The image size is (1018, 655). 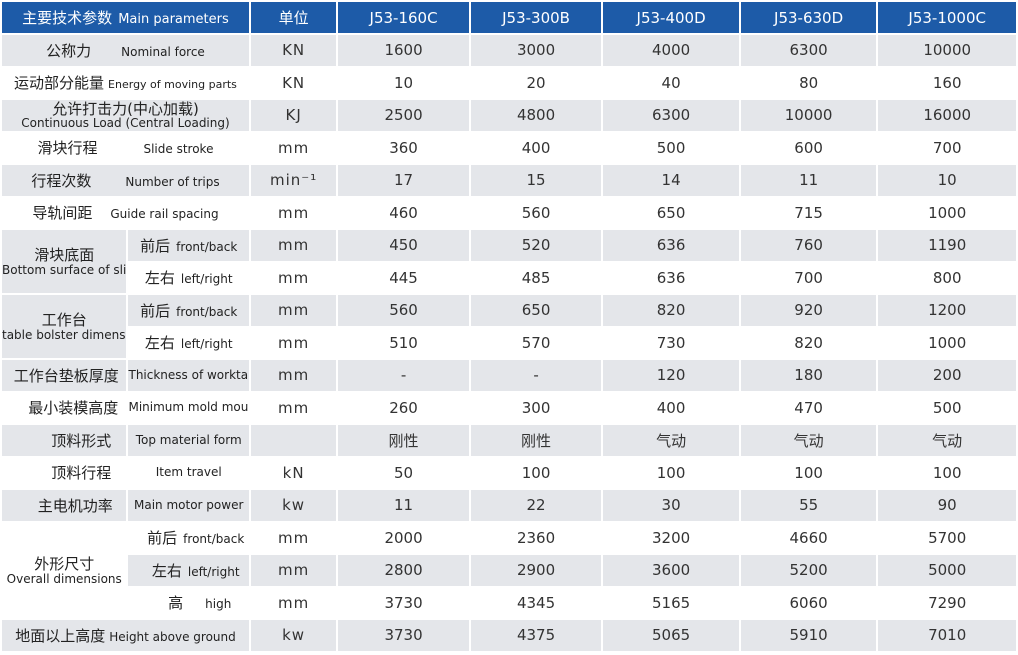 I want to click on cell-value: 2500, so click(x=403, y=115).